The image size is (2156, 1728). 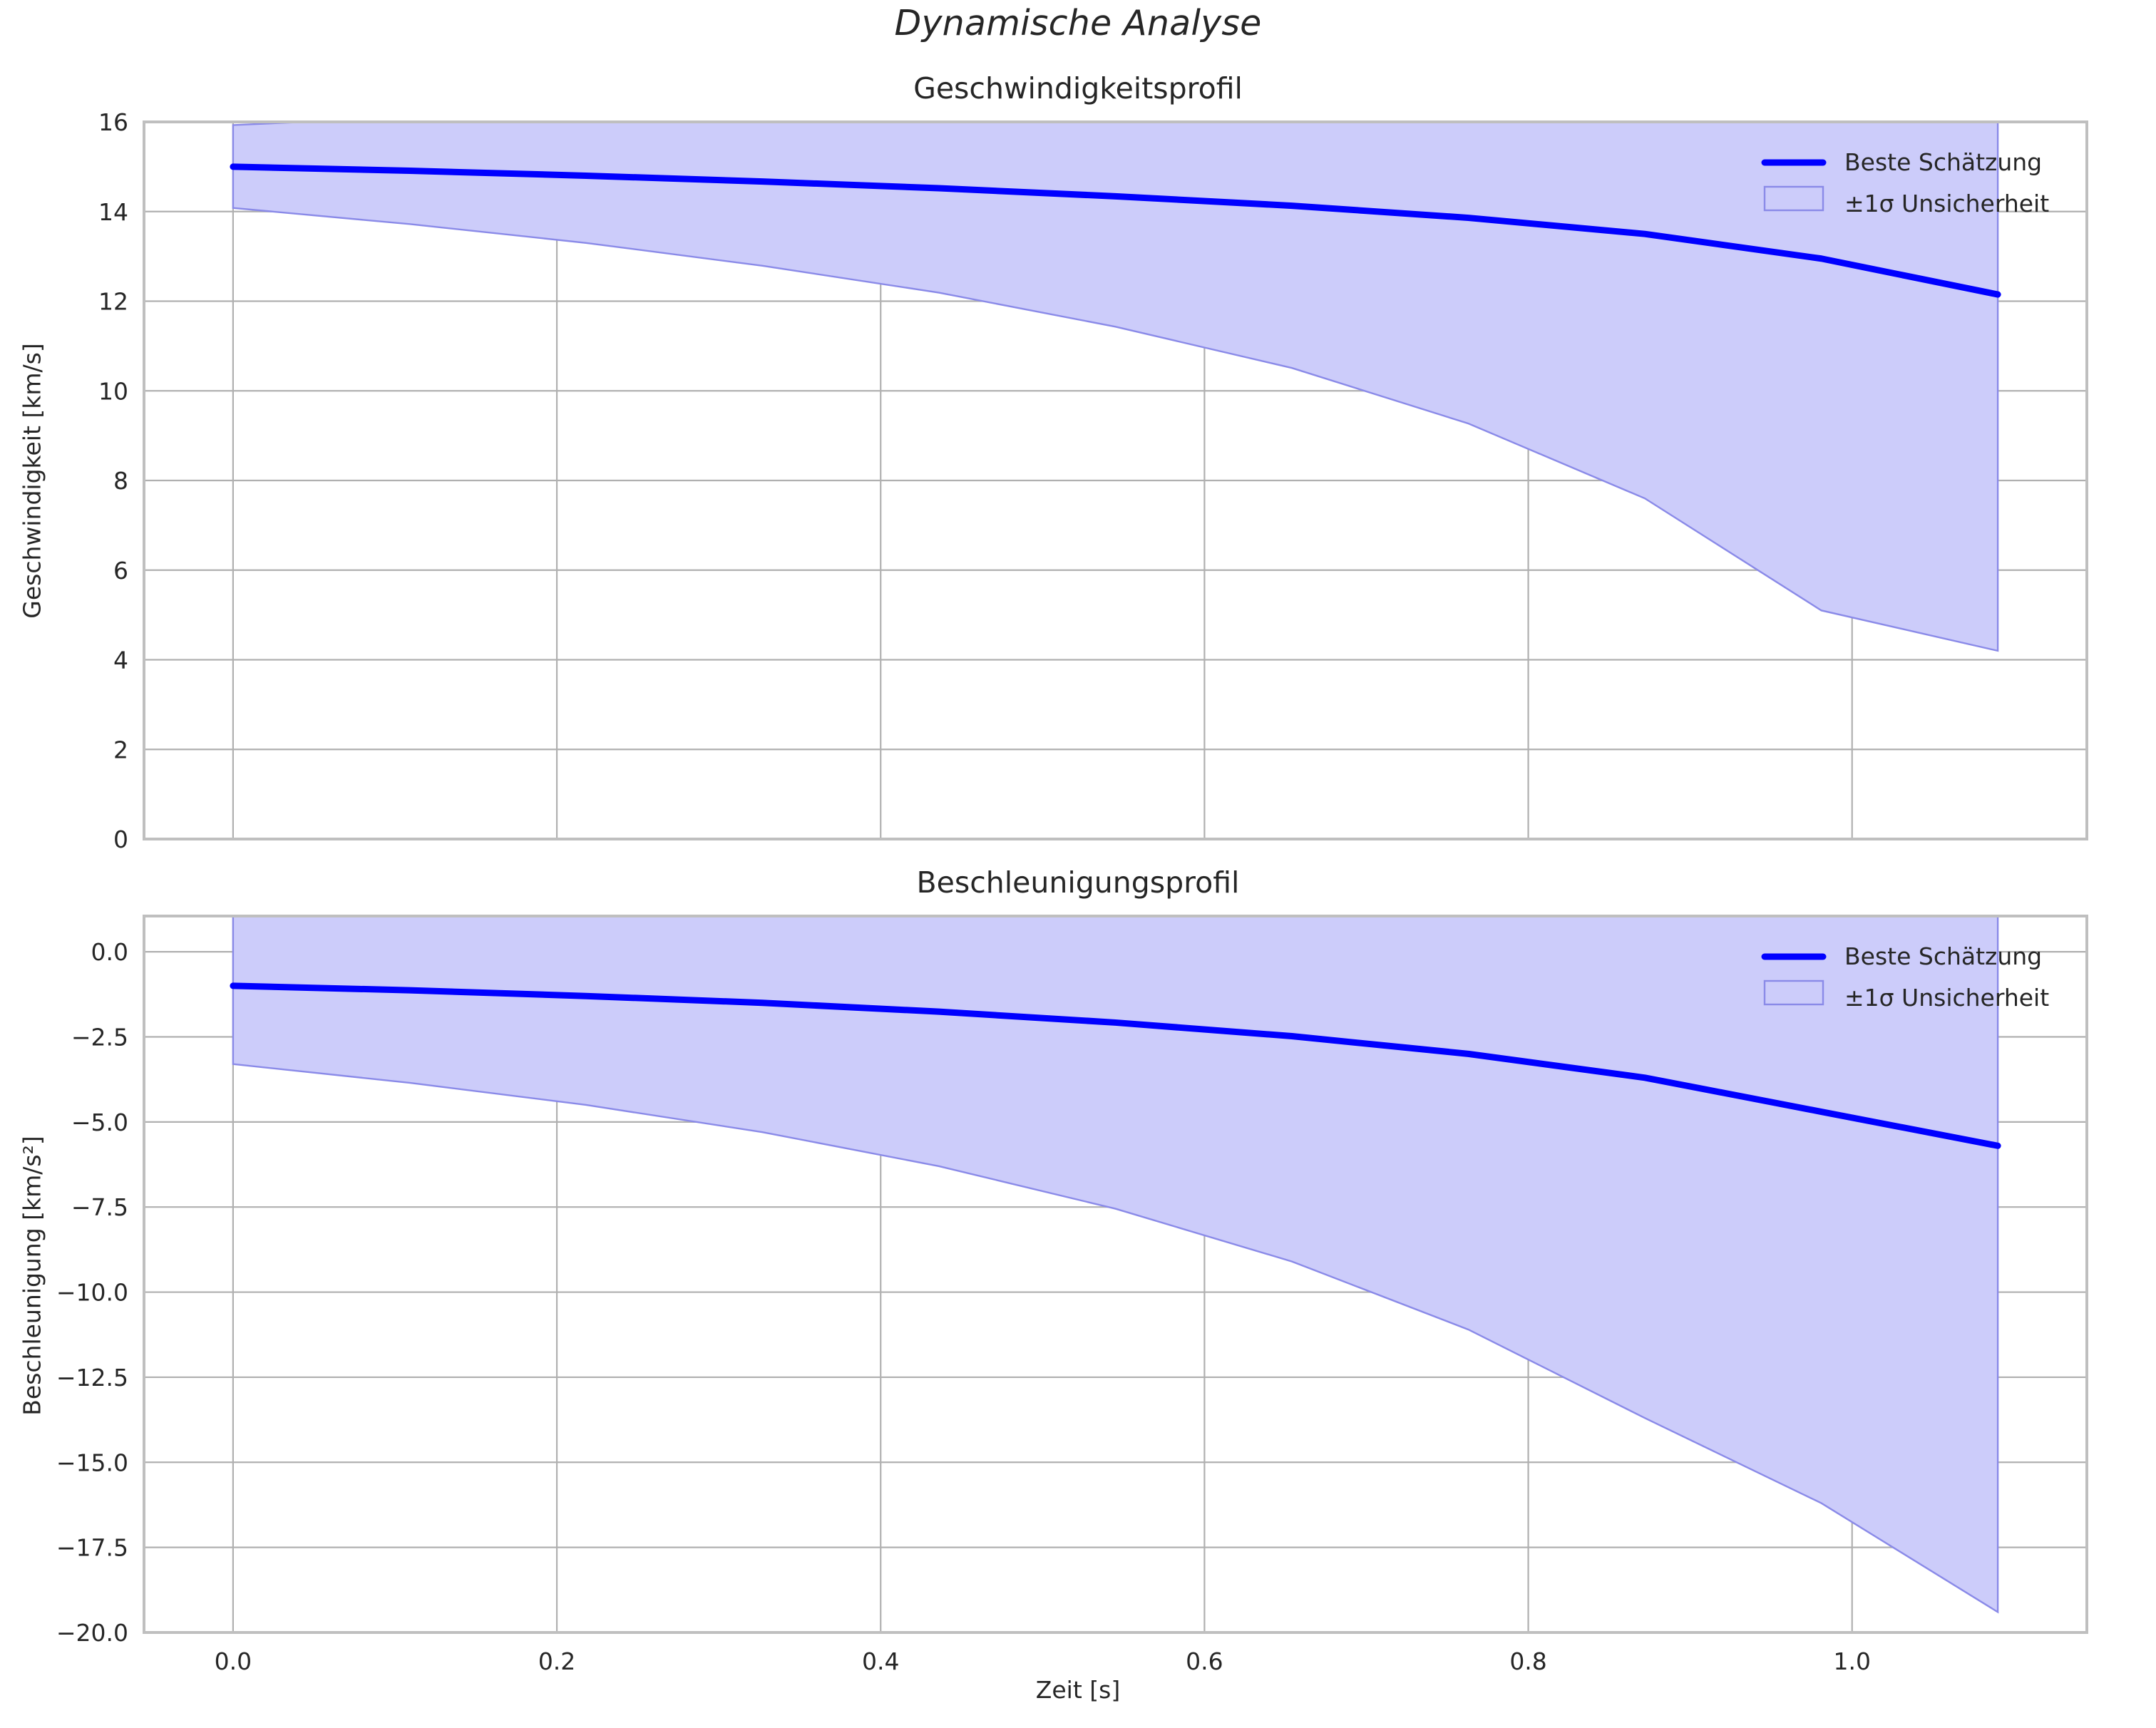 I want to click on best-estimate-line, so click(x=1115, y=230).